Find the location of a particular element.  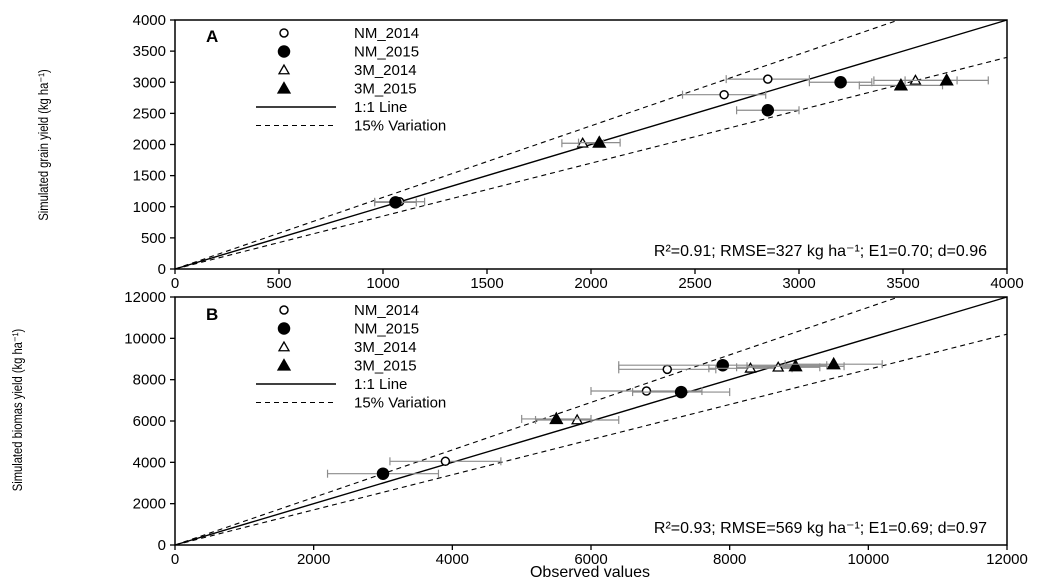

panel-a-legend-label: 3M_2014 is located at coordinates (385, 70).